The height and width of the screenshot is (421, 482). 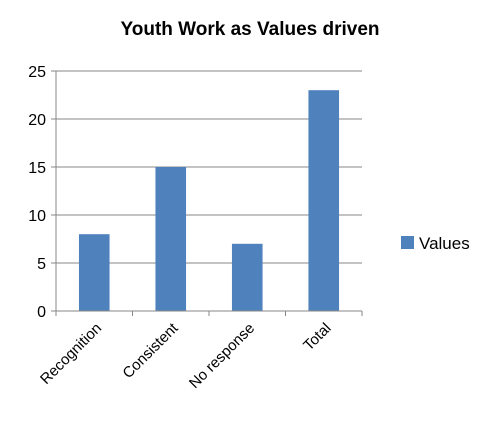 What do you see at coordinates (37, 216) in the screenshot?
I see `y-tick-label: 10` at bounding box center [37, 216].